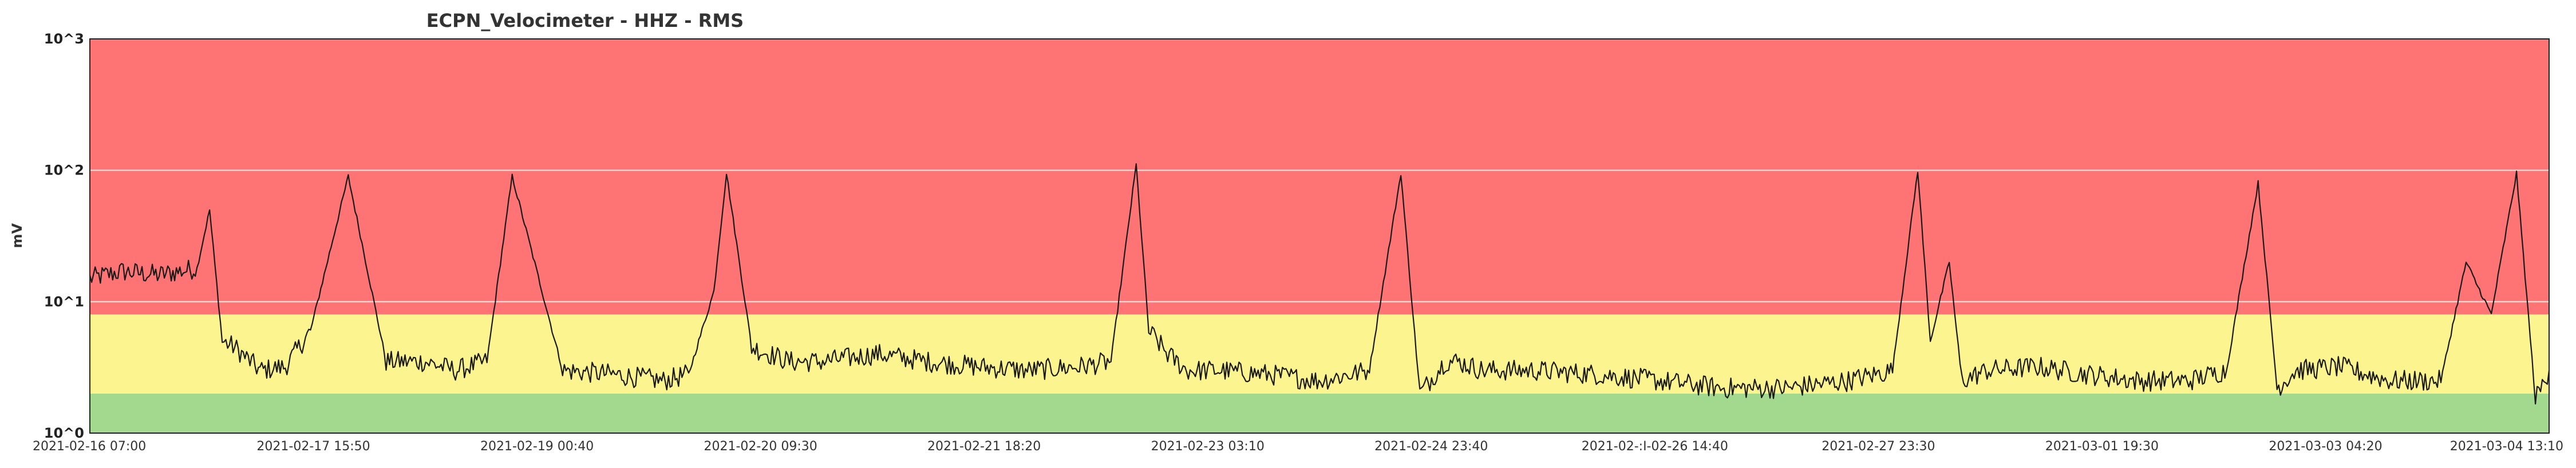  What do you see at coordinates (17, 235) in the screenshot?
I see `y-axis-label: mV` at bounding box center [17, 235].